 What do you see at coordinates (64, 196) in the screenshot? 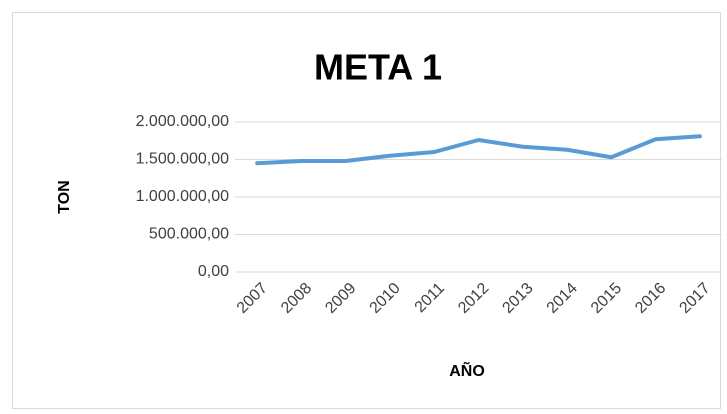
I see `y-axis-label: TON` at bounding box center [64, 196].